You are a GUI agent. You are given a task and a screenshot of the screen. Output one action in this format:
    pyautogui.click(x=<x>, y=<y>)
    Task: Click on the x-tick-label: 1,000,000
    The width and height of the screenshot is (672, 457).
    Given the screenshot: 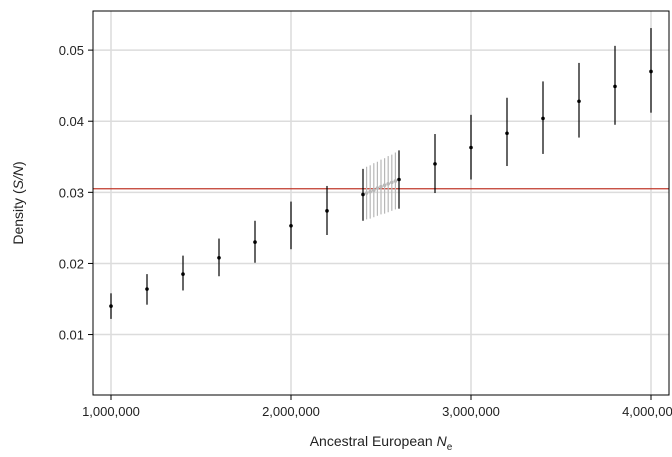 What is the action you would take?
    pyautogui.click(x=111, y=411)
    